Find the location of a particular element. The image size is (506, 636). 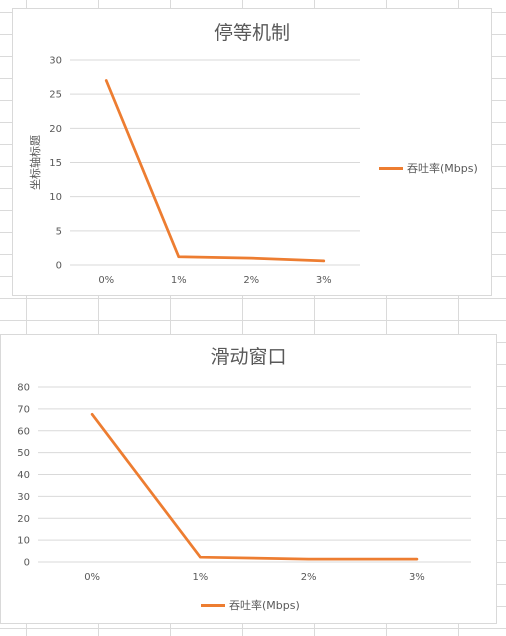

y-tick-label: 80 is located at coordinates (23, 388).